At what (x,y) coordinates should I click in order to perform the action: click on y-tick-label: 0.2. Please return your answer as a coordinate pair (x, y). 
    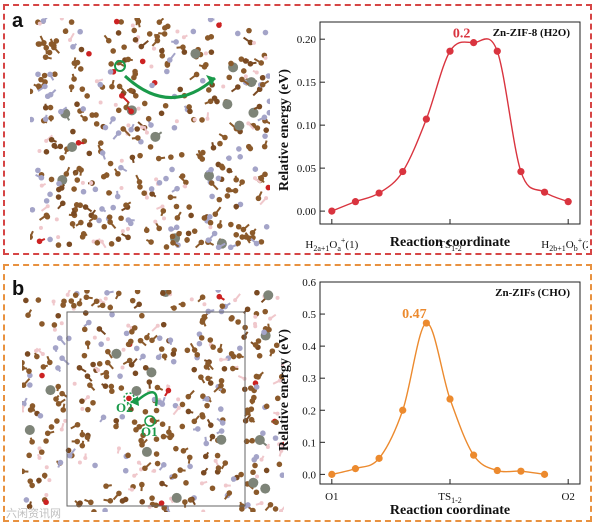
    Looking at the image, I should click on (309, 411).